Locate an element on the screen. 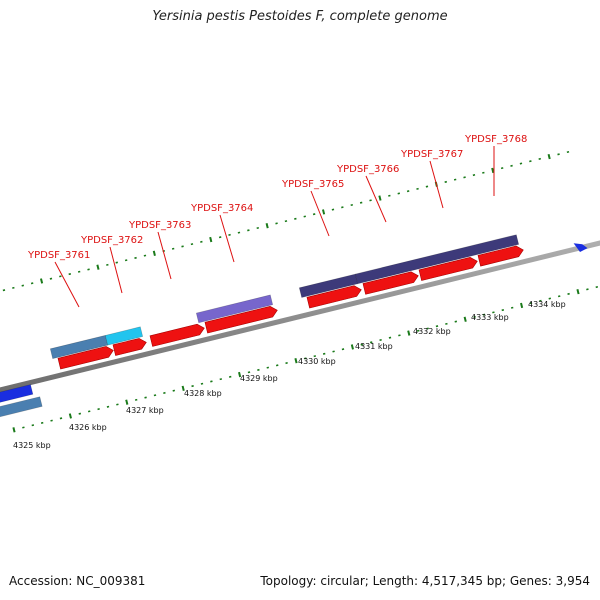  scale-label: 4326 kbp is located at coordinates (88, 427).